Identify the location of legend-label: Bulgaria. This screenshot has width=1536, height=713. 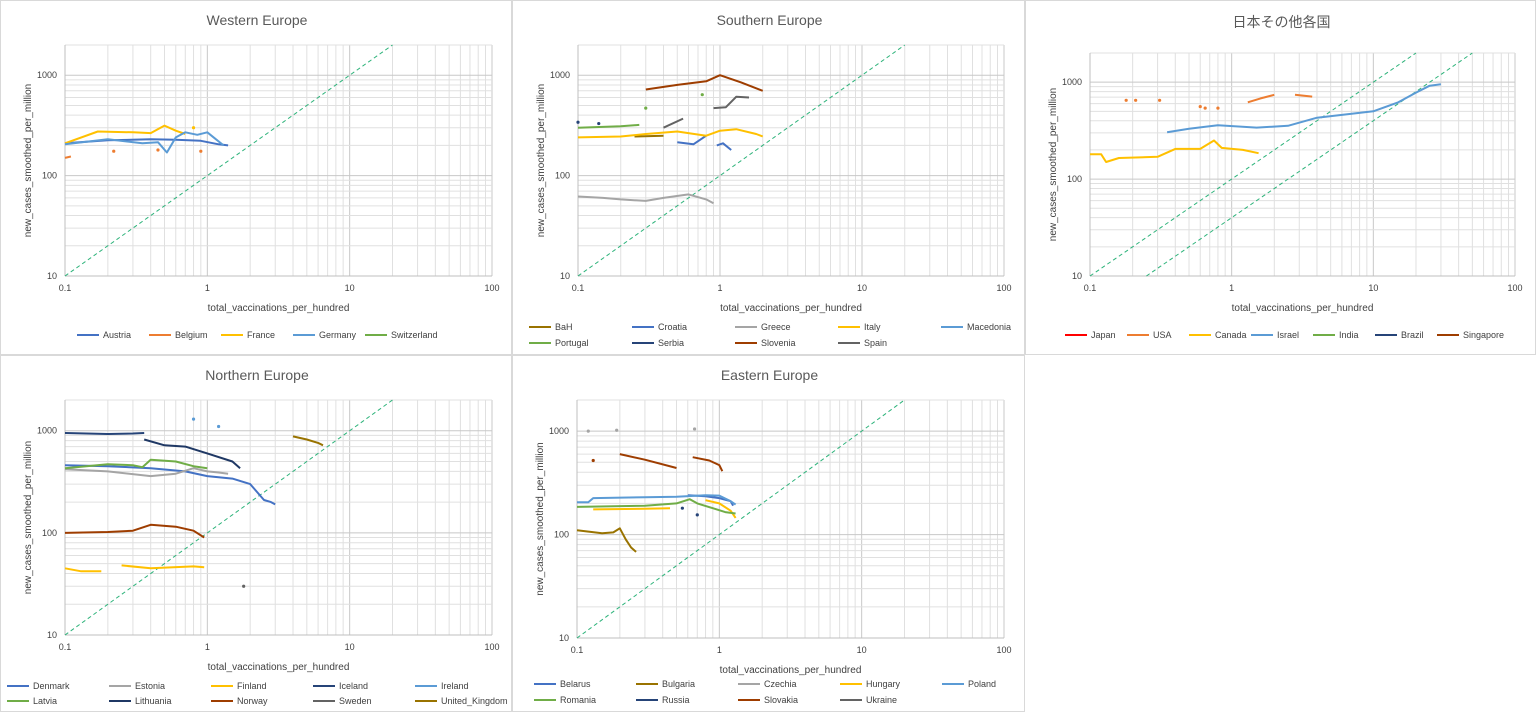
(678, 684).